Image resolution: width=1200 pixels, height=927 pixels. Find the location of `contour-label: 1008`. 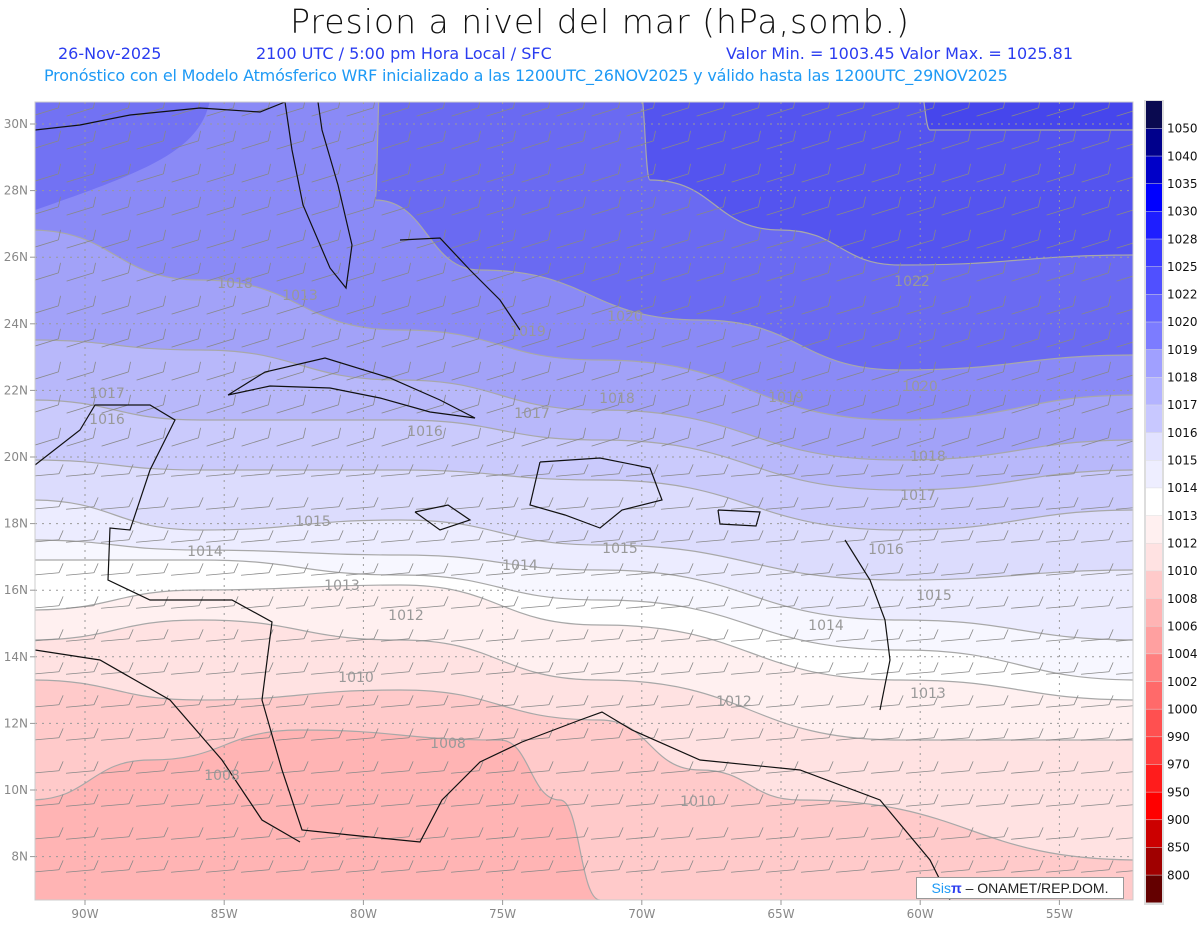

contour-label: 1008 is located at coordinates (222, 776).